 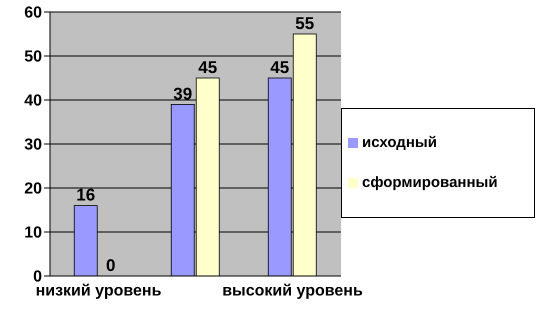 I want to click on y-tick-label: 40, so click(x=33, y=101).